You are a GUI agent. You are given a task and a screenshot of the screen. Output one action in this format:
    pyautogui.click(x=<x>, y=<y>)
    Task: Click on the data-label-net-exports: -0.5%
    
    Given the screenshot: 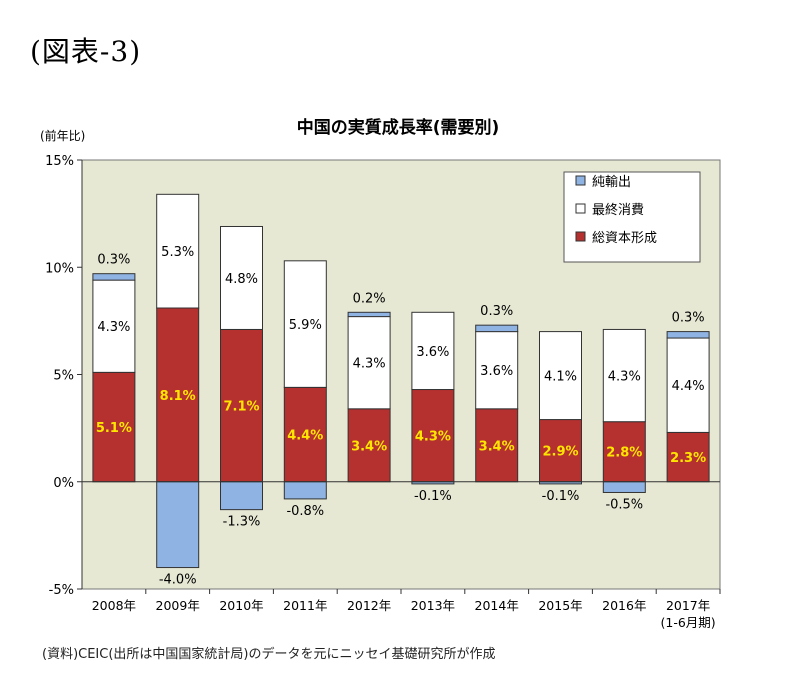 What is the action you would take?
    pyautogui.click(x=624, y=504)
    